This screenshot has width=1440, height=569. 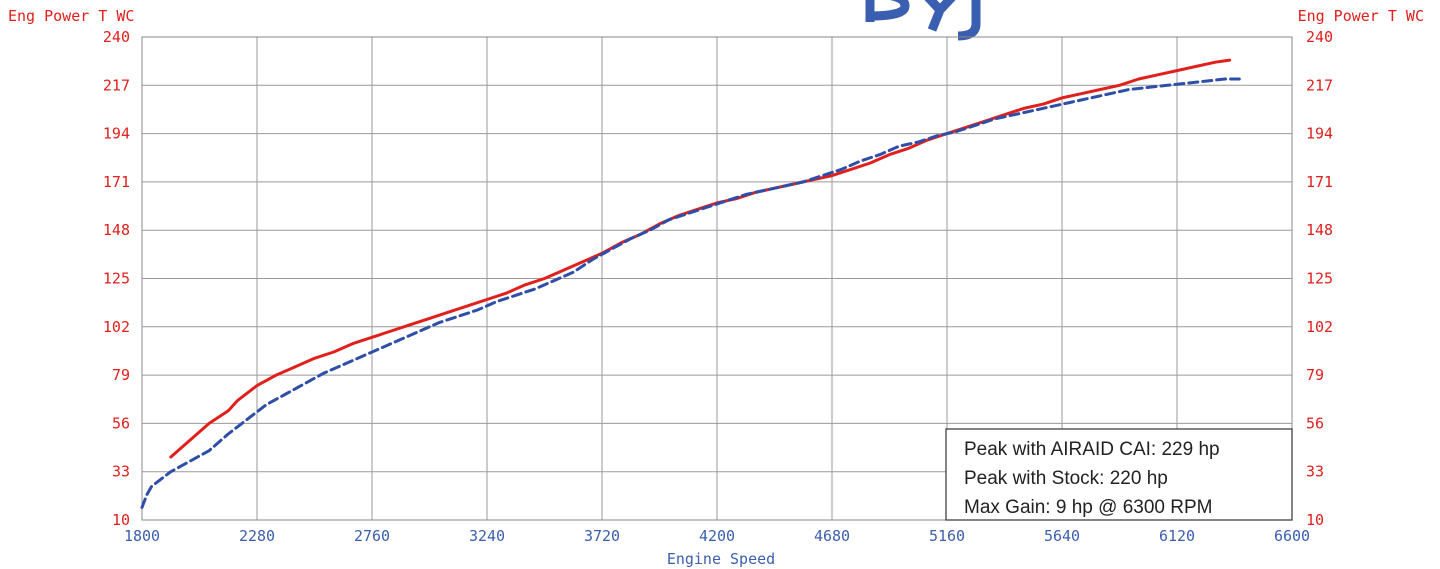 What do you see at coordinates (1092, 449) in the screenshot?
I see `annotation-peak-airaid: Peak with AIRAID CAI: 229 hp` at bounding box center [1092, 449].